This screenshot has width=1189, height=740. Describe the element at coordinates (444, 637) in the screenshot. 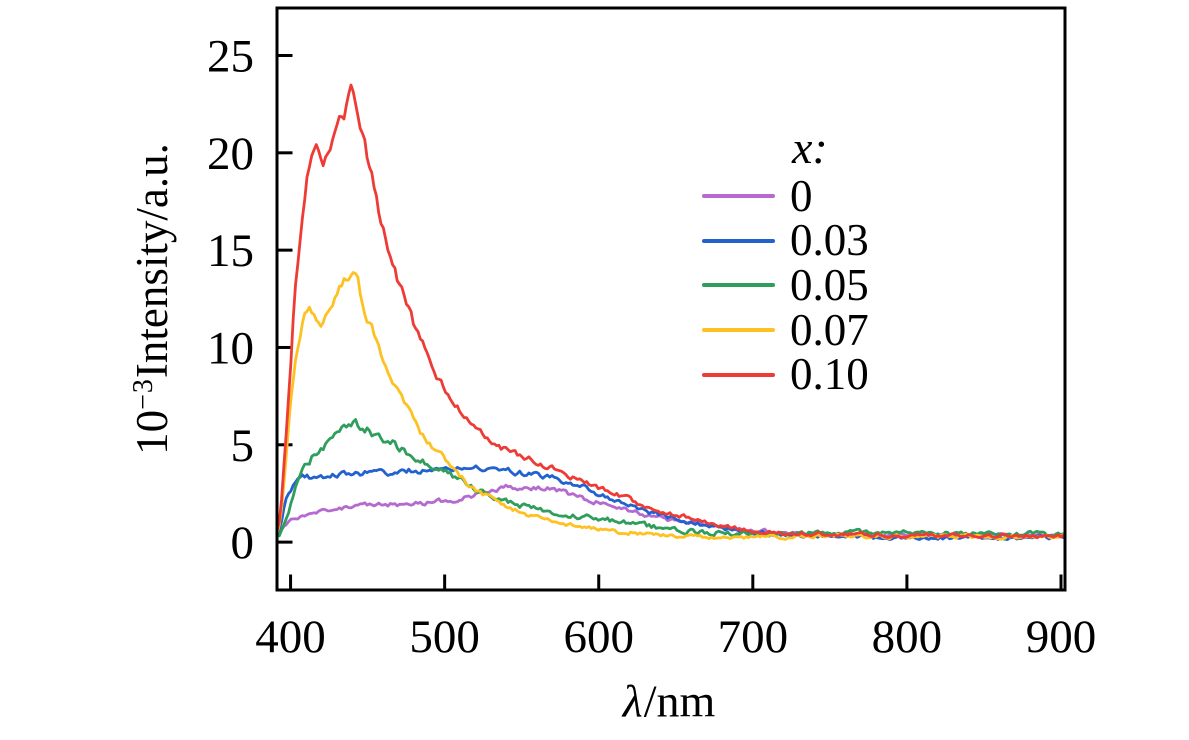

I see `x-tick-label-500: 500` at that location.